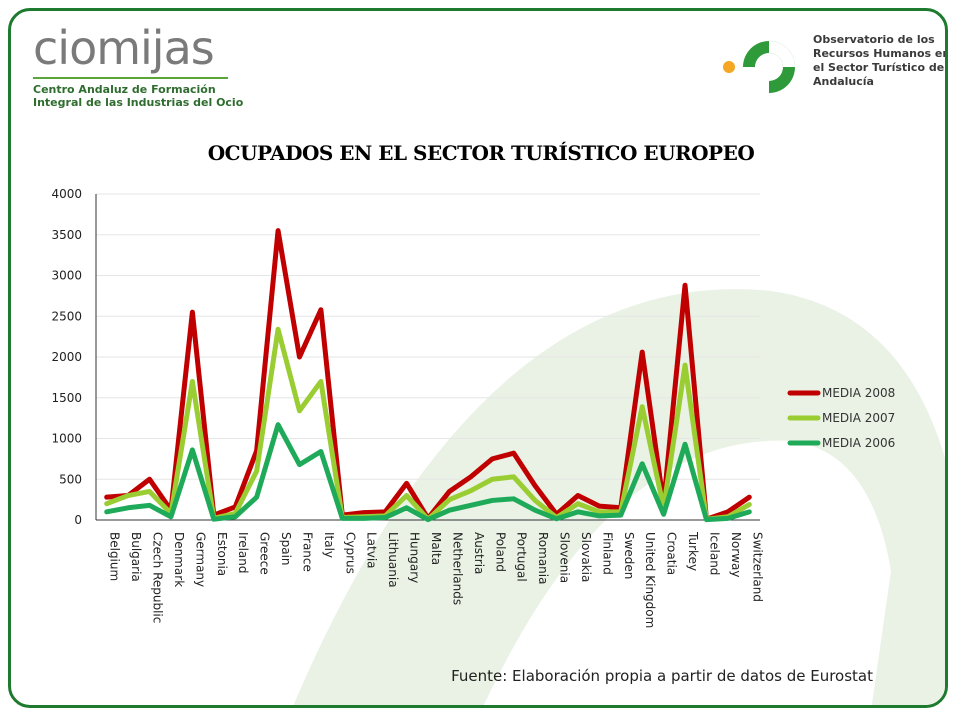  I want to click on x-tick-label: Denmark, so click(179, 559).